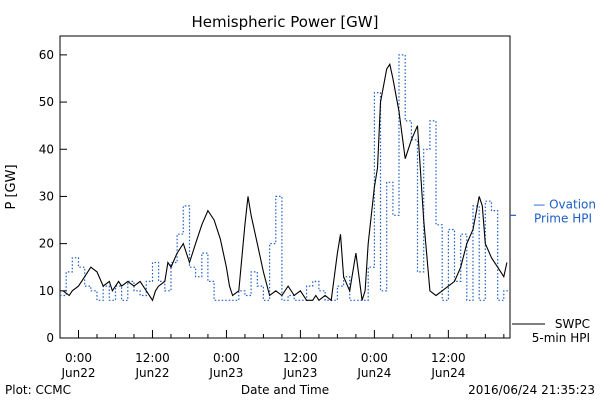 Image resolution: width=600 pixels, height=400 pixels. Describe the element at coordinates (46, 149) in the screenshot. I see `y-tick-label: 40` at that location.